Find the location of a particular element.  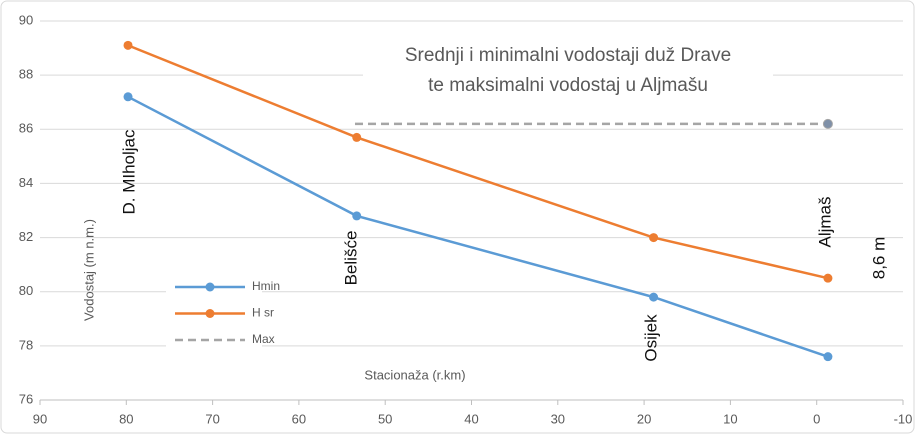

x-tick-label: 20 is located at coordinates (644, 418).